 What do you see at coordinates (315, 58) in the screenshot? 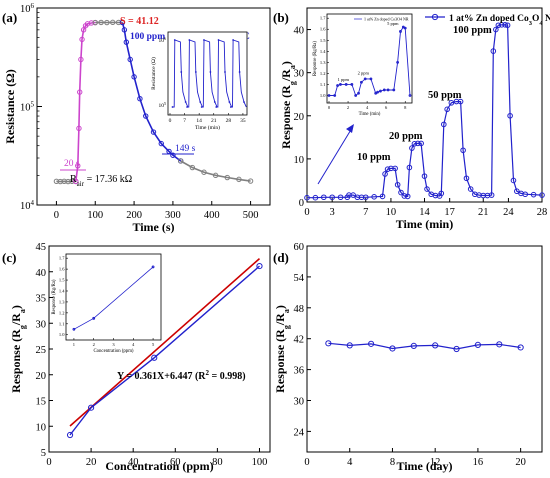
I see `inset-y-label: Response (Rg/Ra)` at bounding box center [315, 58].